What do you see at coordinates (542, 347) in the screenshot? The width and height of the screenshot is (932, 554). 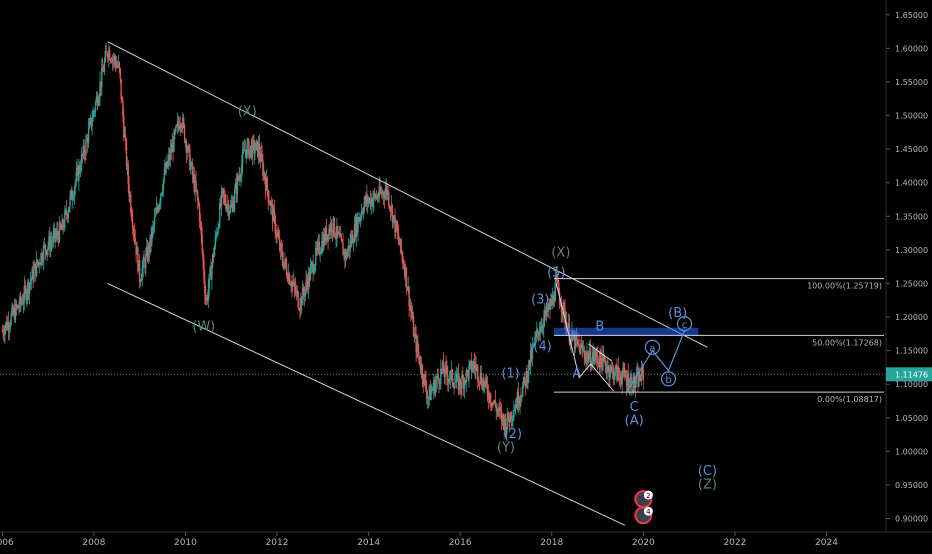 I see `wave-label: (4)` at bounding box center [542, 347].